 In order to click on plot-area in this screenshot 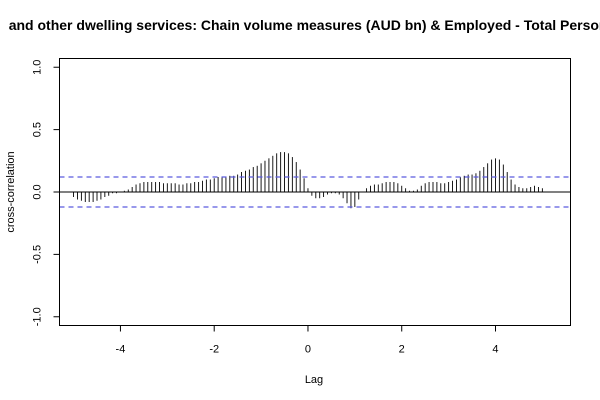, I will do `click(315, 180)`.